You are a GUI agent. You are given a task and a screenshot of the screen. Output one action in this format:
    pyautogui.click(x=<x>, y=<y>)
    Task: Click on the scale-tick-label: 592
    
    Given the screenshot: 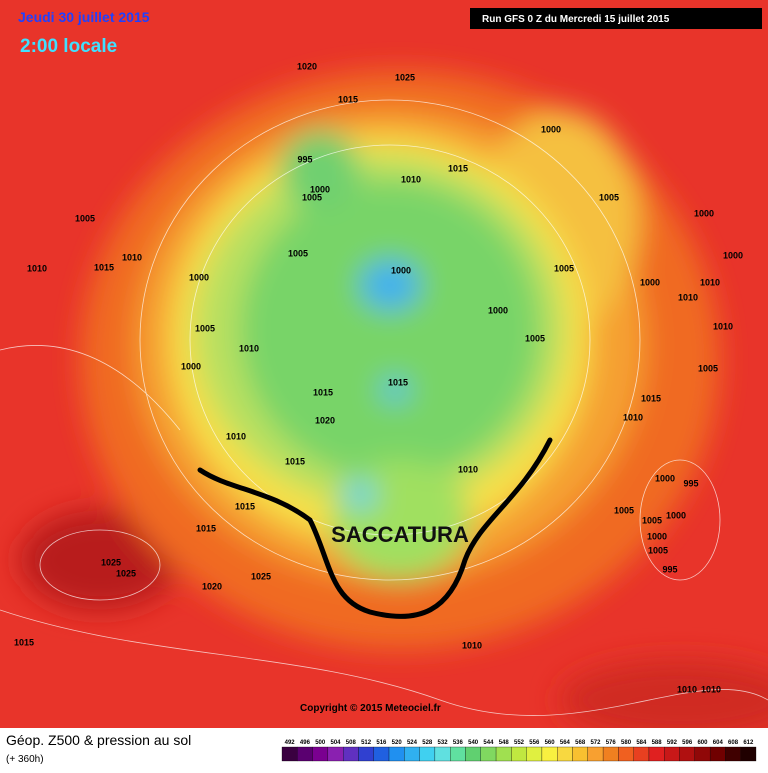 What is the action you would take?
    pyautogui.click(x=672, y=743)
    